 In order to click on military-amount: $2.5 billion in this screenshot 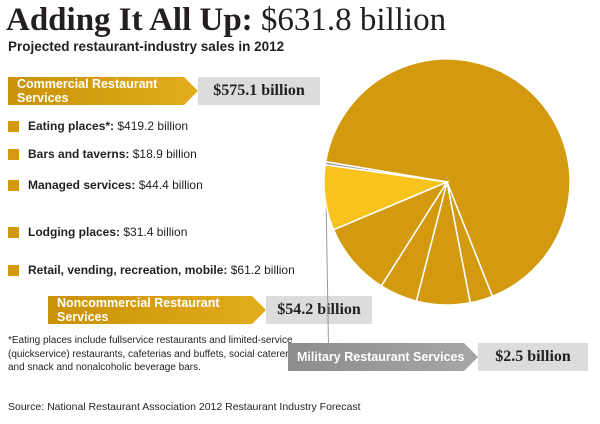, I will do `click(533, 357)`.